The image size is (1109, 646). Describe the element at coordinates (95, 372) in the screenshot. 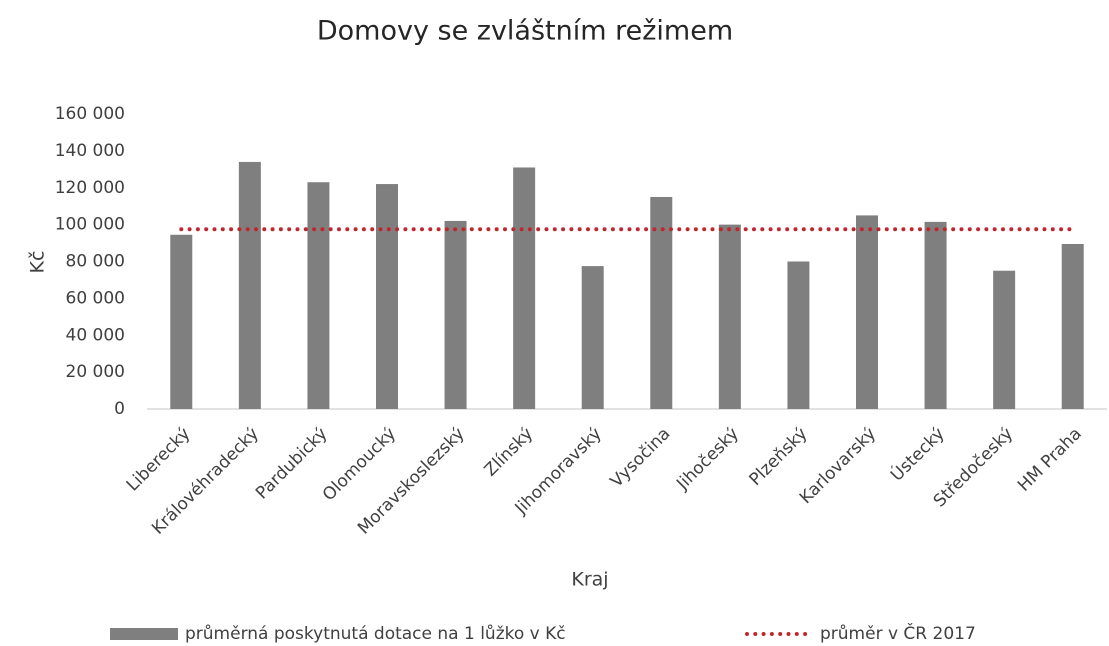

I see `y-tick-label: 20 000` at that location.